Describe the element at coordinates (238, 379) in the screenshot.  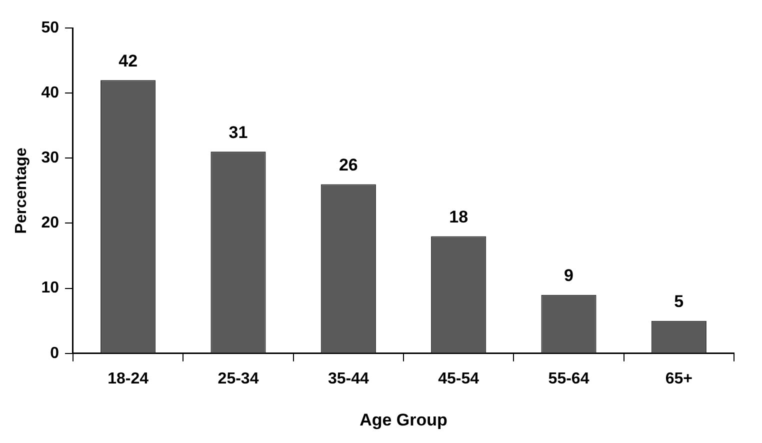
I see `x-tick-label: 25-34` at that location.